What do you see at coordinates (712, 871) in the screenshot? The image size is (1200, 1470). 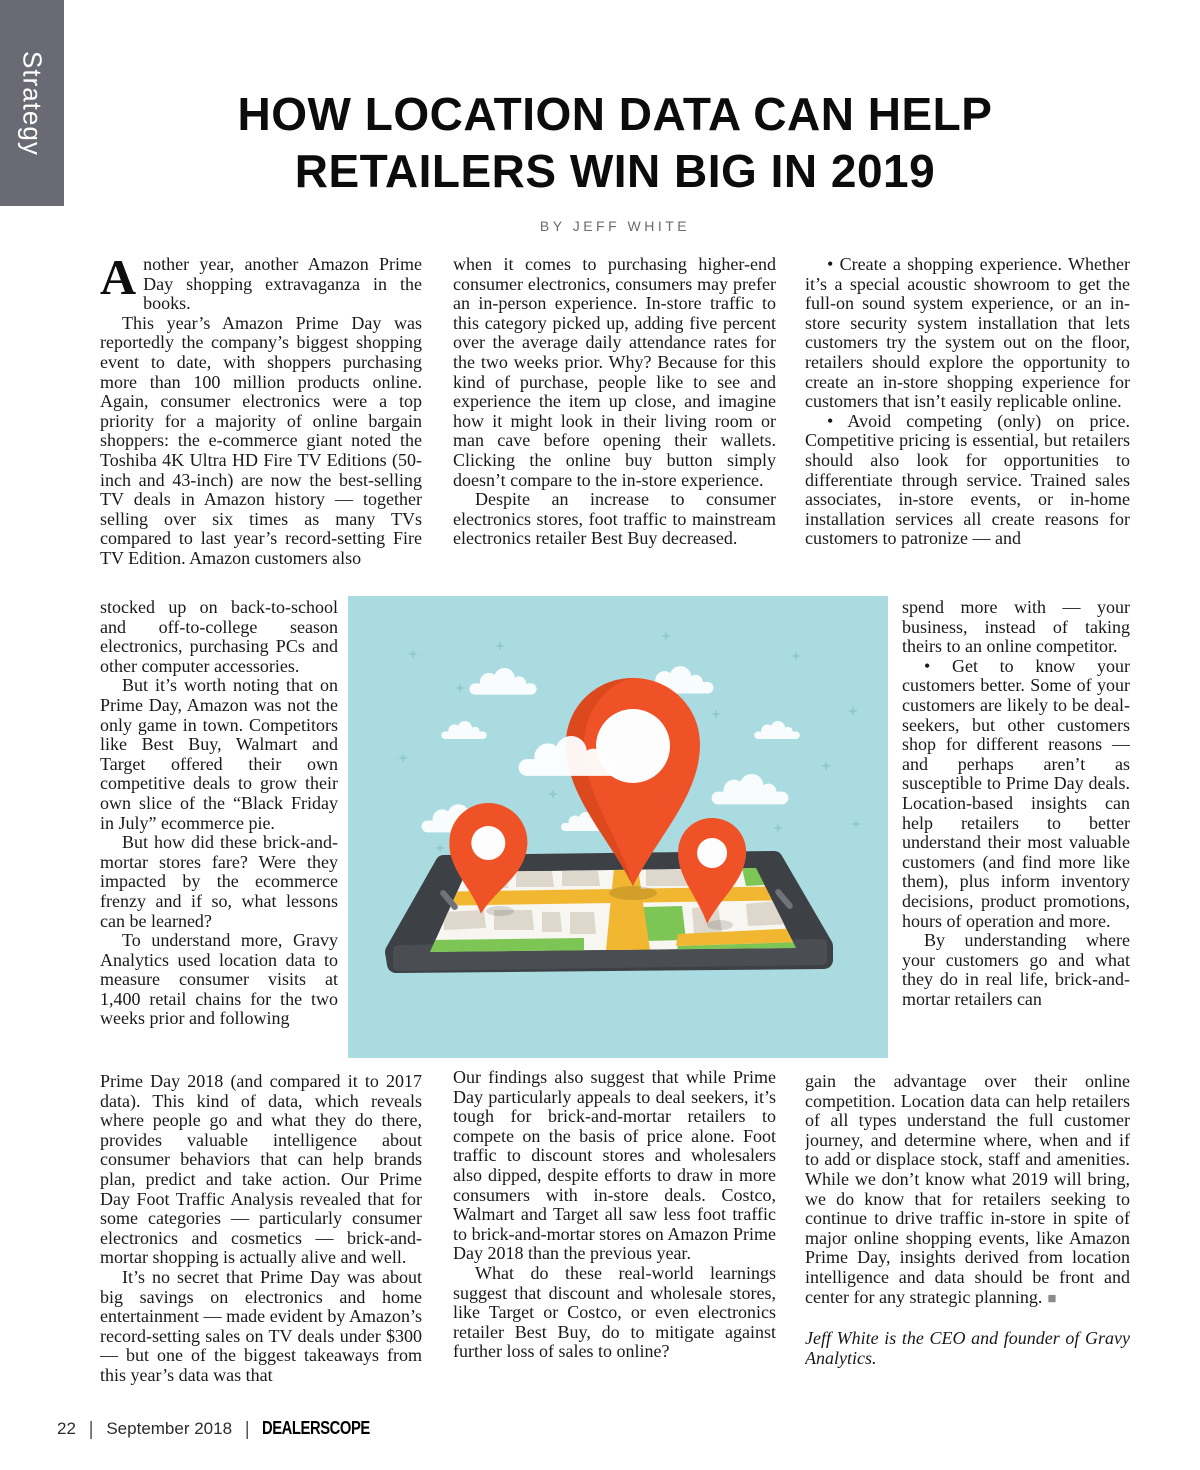 I see `location-pin-icon-right` at bounding box center [712, 871].